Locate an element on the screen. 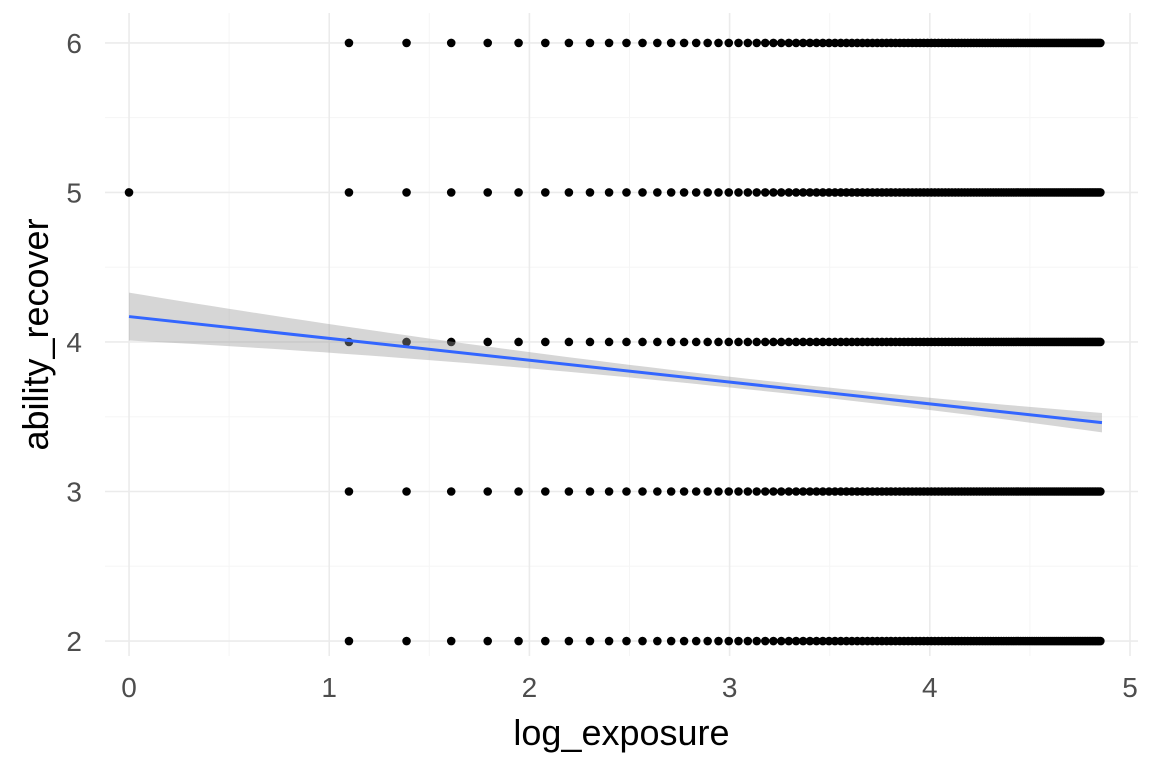  y-tick-label: 5 is located at coordinates (74, 192).